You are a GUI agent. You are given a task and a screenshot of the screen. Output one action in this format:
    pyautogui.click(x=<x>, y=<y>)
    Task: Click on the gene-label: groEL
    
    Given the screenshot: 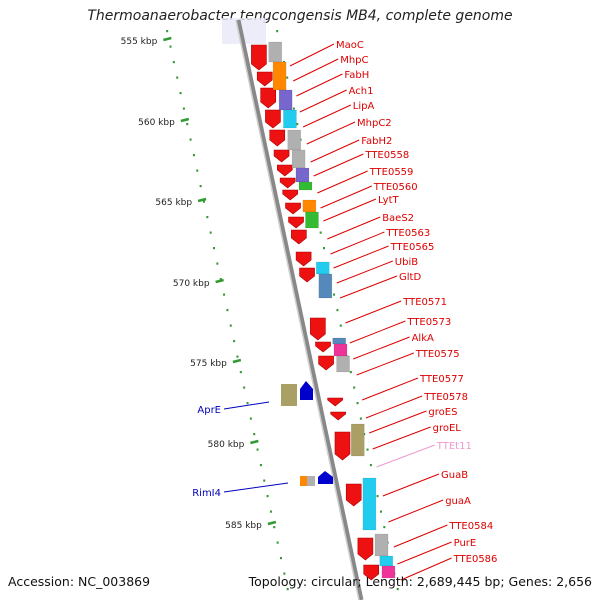 What is the action you would take?
    pyautogui.click(x=447, y=428)
    